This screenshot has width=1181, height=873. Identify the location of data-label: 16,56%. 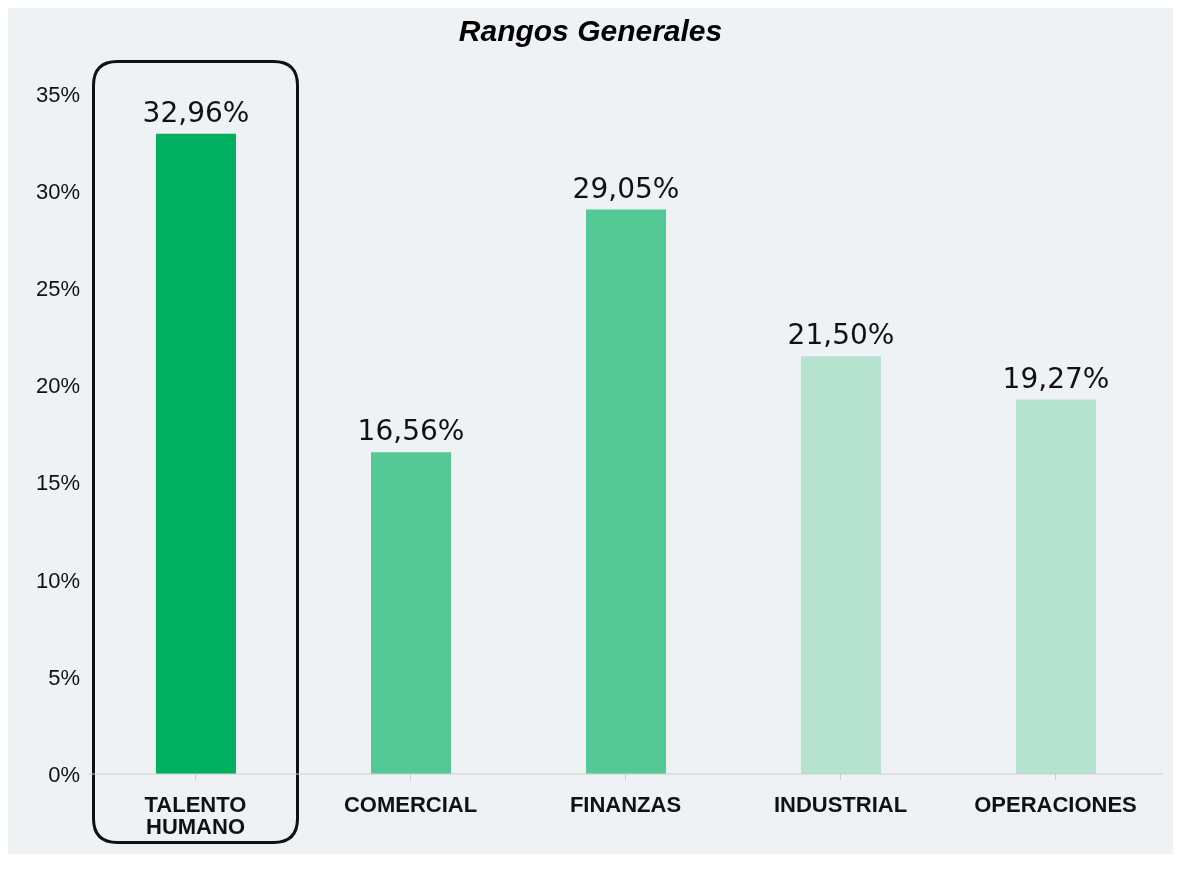
(411, 431).